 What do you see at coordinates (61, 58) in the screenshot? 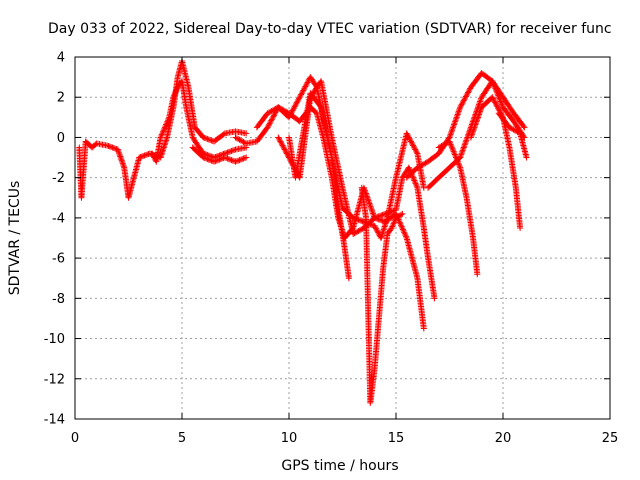
I see `y-tick-label: 4` at bounding box center [61, 58].